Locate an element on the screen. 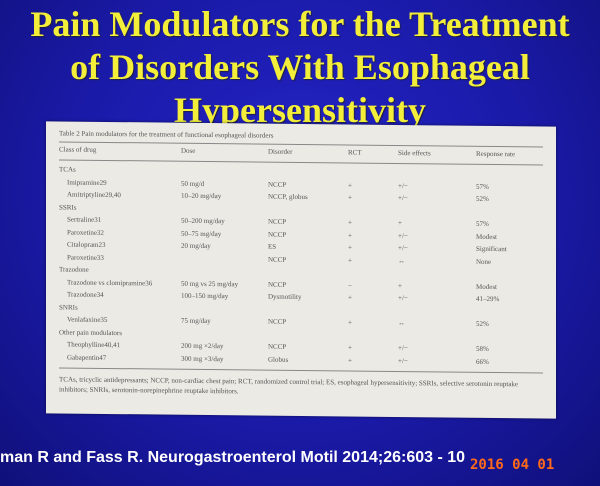  cell-class: SNRIs is located at coordinates (68, 307).